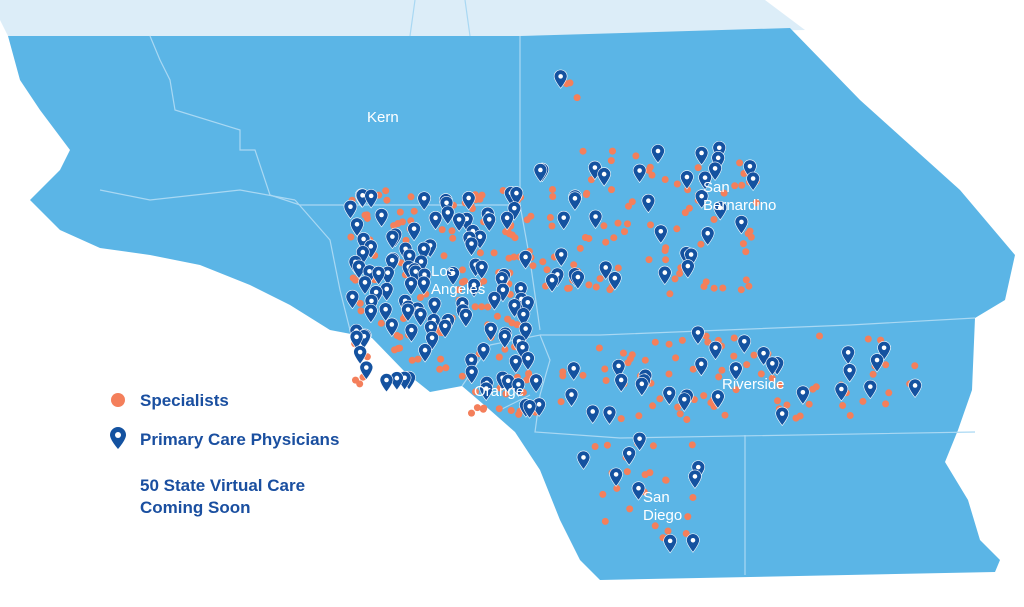 The height and width of the screenshot is (607, 1024). What do you see at coordinates (656, 497) in the screenshot?
I see `region-label-line: San` at bounding box center [656, 497].